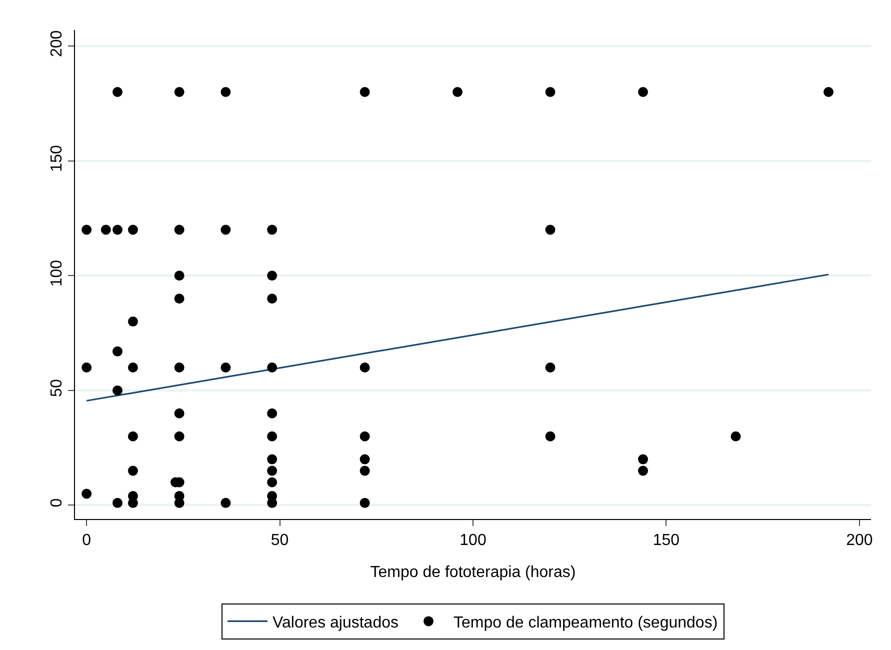 Image resolution: width=891 pixels, height=650 pixels. What do you see at coordinates (279, 541) in the screenshot?
I see `x-tick-label: 50` at bounding box center [279, 541].